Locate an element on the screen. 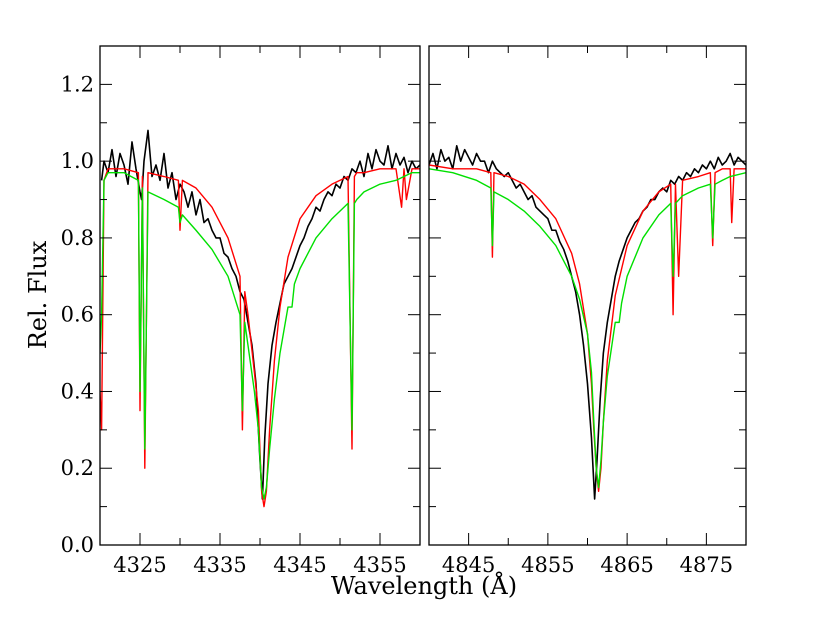 The image size is (822, 624). right-x-tick-label: 4845 is located at coordinates (468, 565).